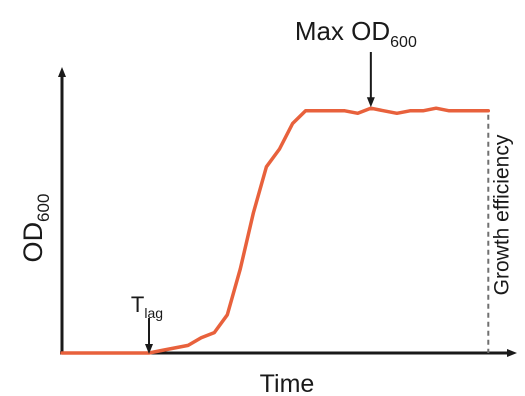  I want to click on tlag-annotation: Tlag, so click(147, 306).